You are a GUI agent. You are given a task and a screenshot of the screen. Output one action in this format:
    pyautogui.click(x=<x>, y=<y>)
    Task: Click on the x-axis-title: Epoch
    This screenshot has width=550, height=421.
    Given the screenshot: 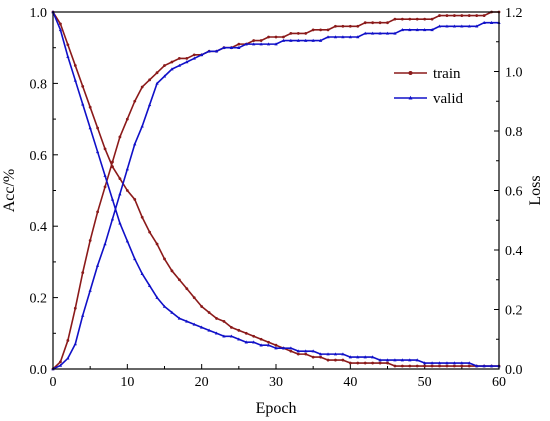 What is the action you would take?
    pyautogui.click(x=276, y=408)
    